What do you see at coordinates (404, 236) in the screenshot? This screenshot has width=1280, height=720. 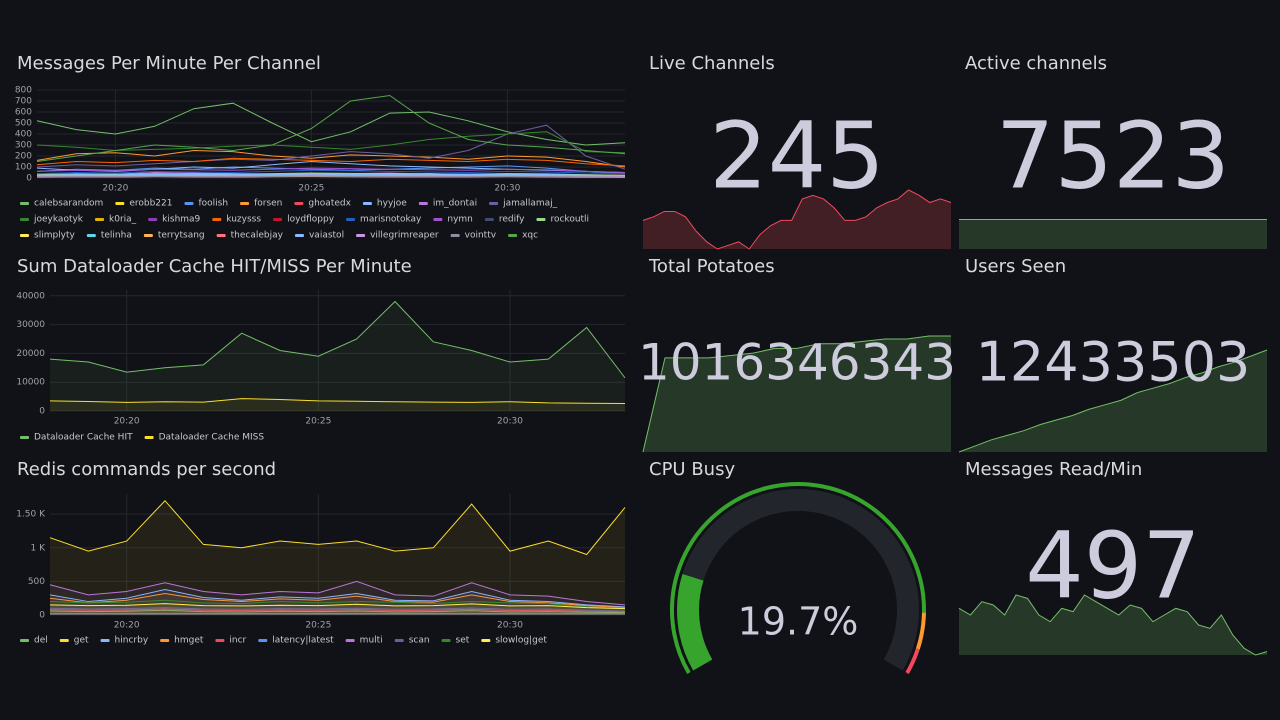 I see `legend-label: villegrimreaper` at bounding box center [404, 236].